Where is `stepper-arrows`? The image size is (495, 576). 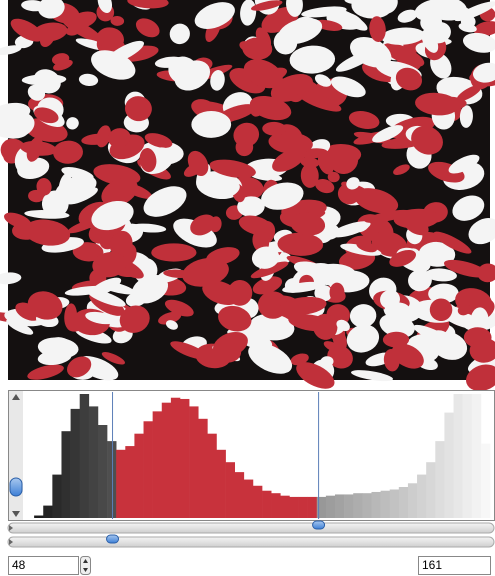 stepper-arrows is located at coordinates (85, 565).